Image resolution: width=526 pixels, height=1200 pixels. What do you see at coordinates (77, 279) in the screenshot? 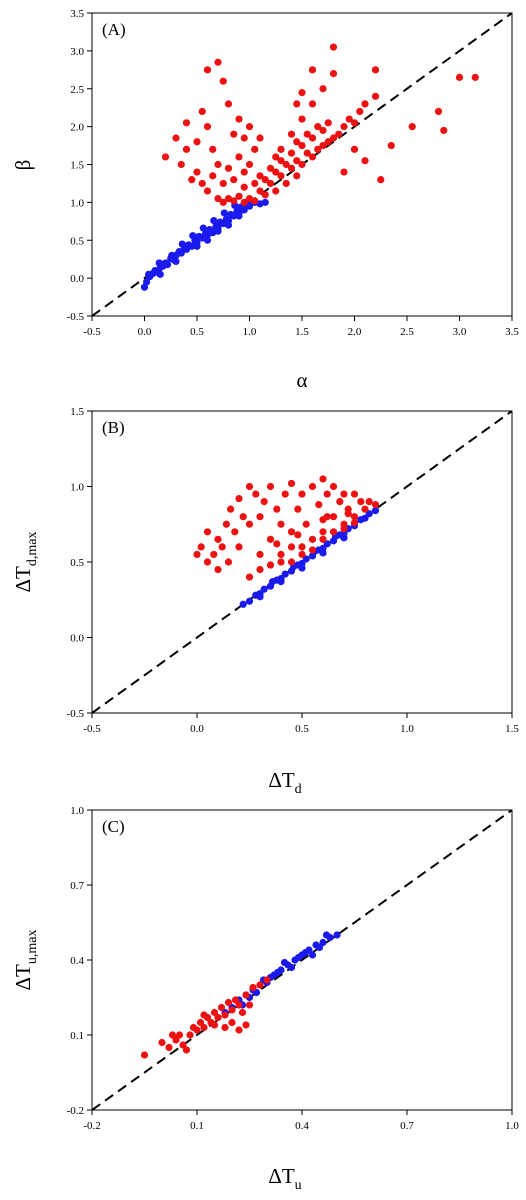
I see `y-tick-label-a: 0.0` at bounding box center [77, 279].